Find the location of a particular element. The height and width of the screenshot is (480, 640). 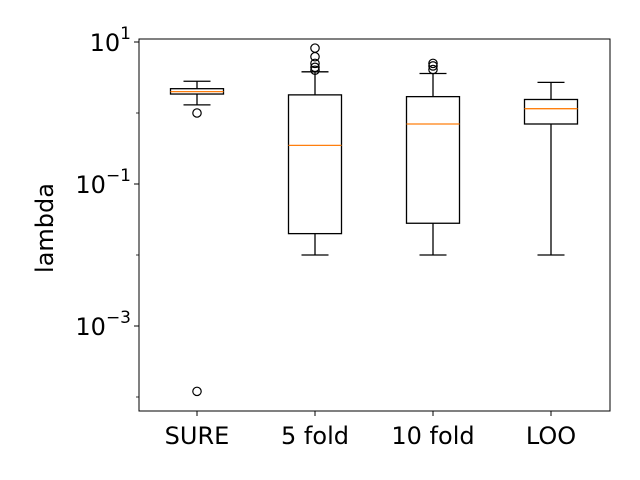

box-loo is located at coordinates (551, 168).